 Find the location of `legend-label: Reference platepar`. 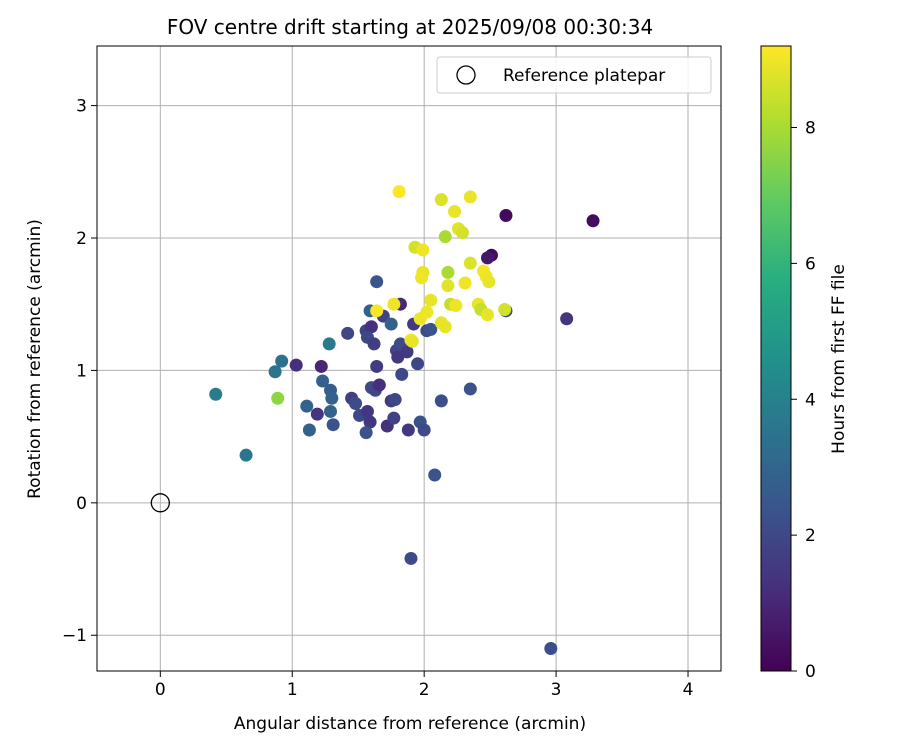

legend-label: Reference platepar is located at coordinates (584, 76).